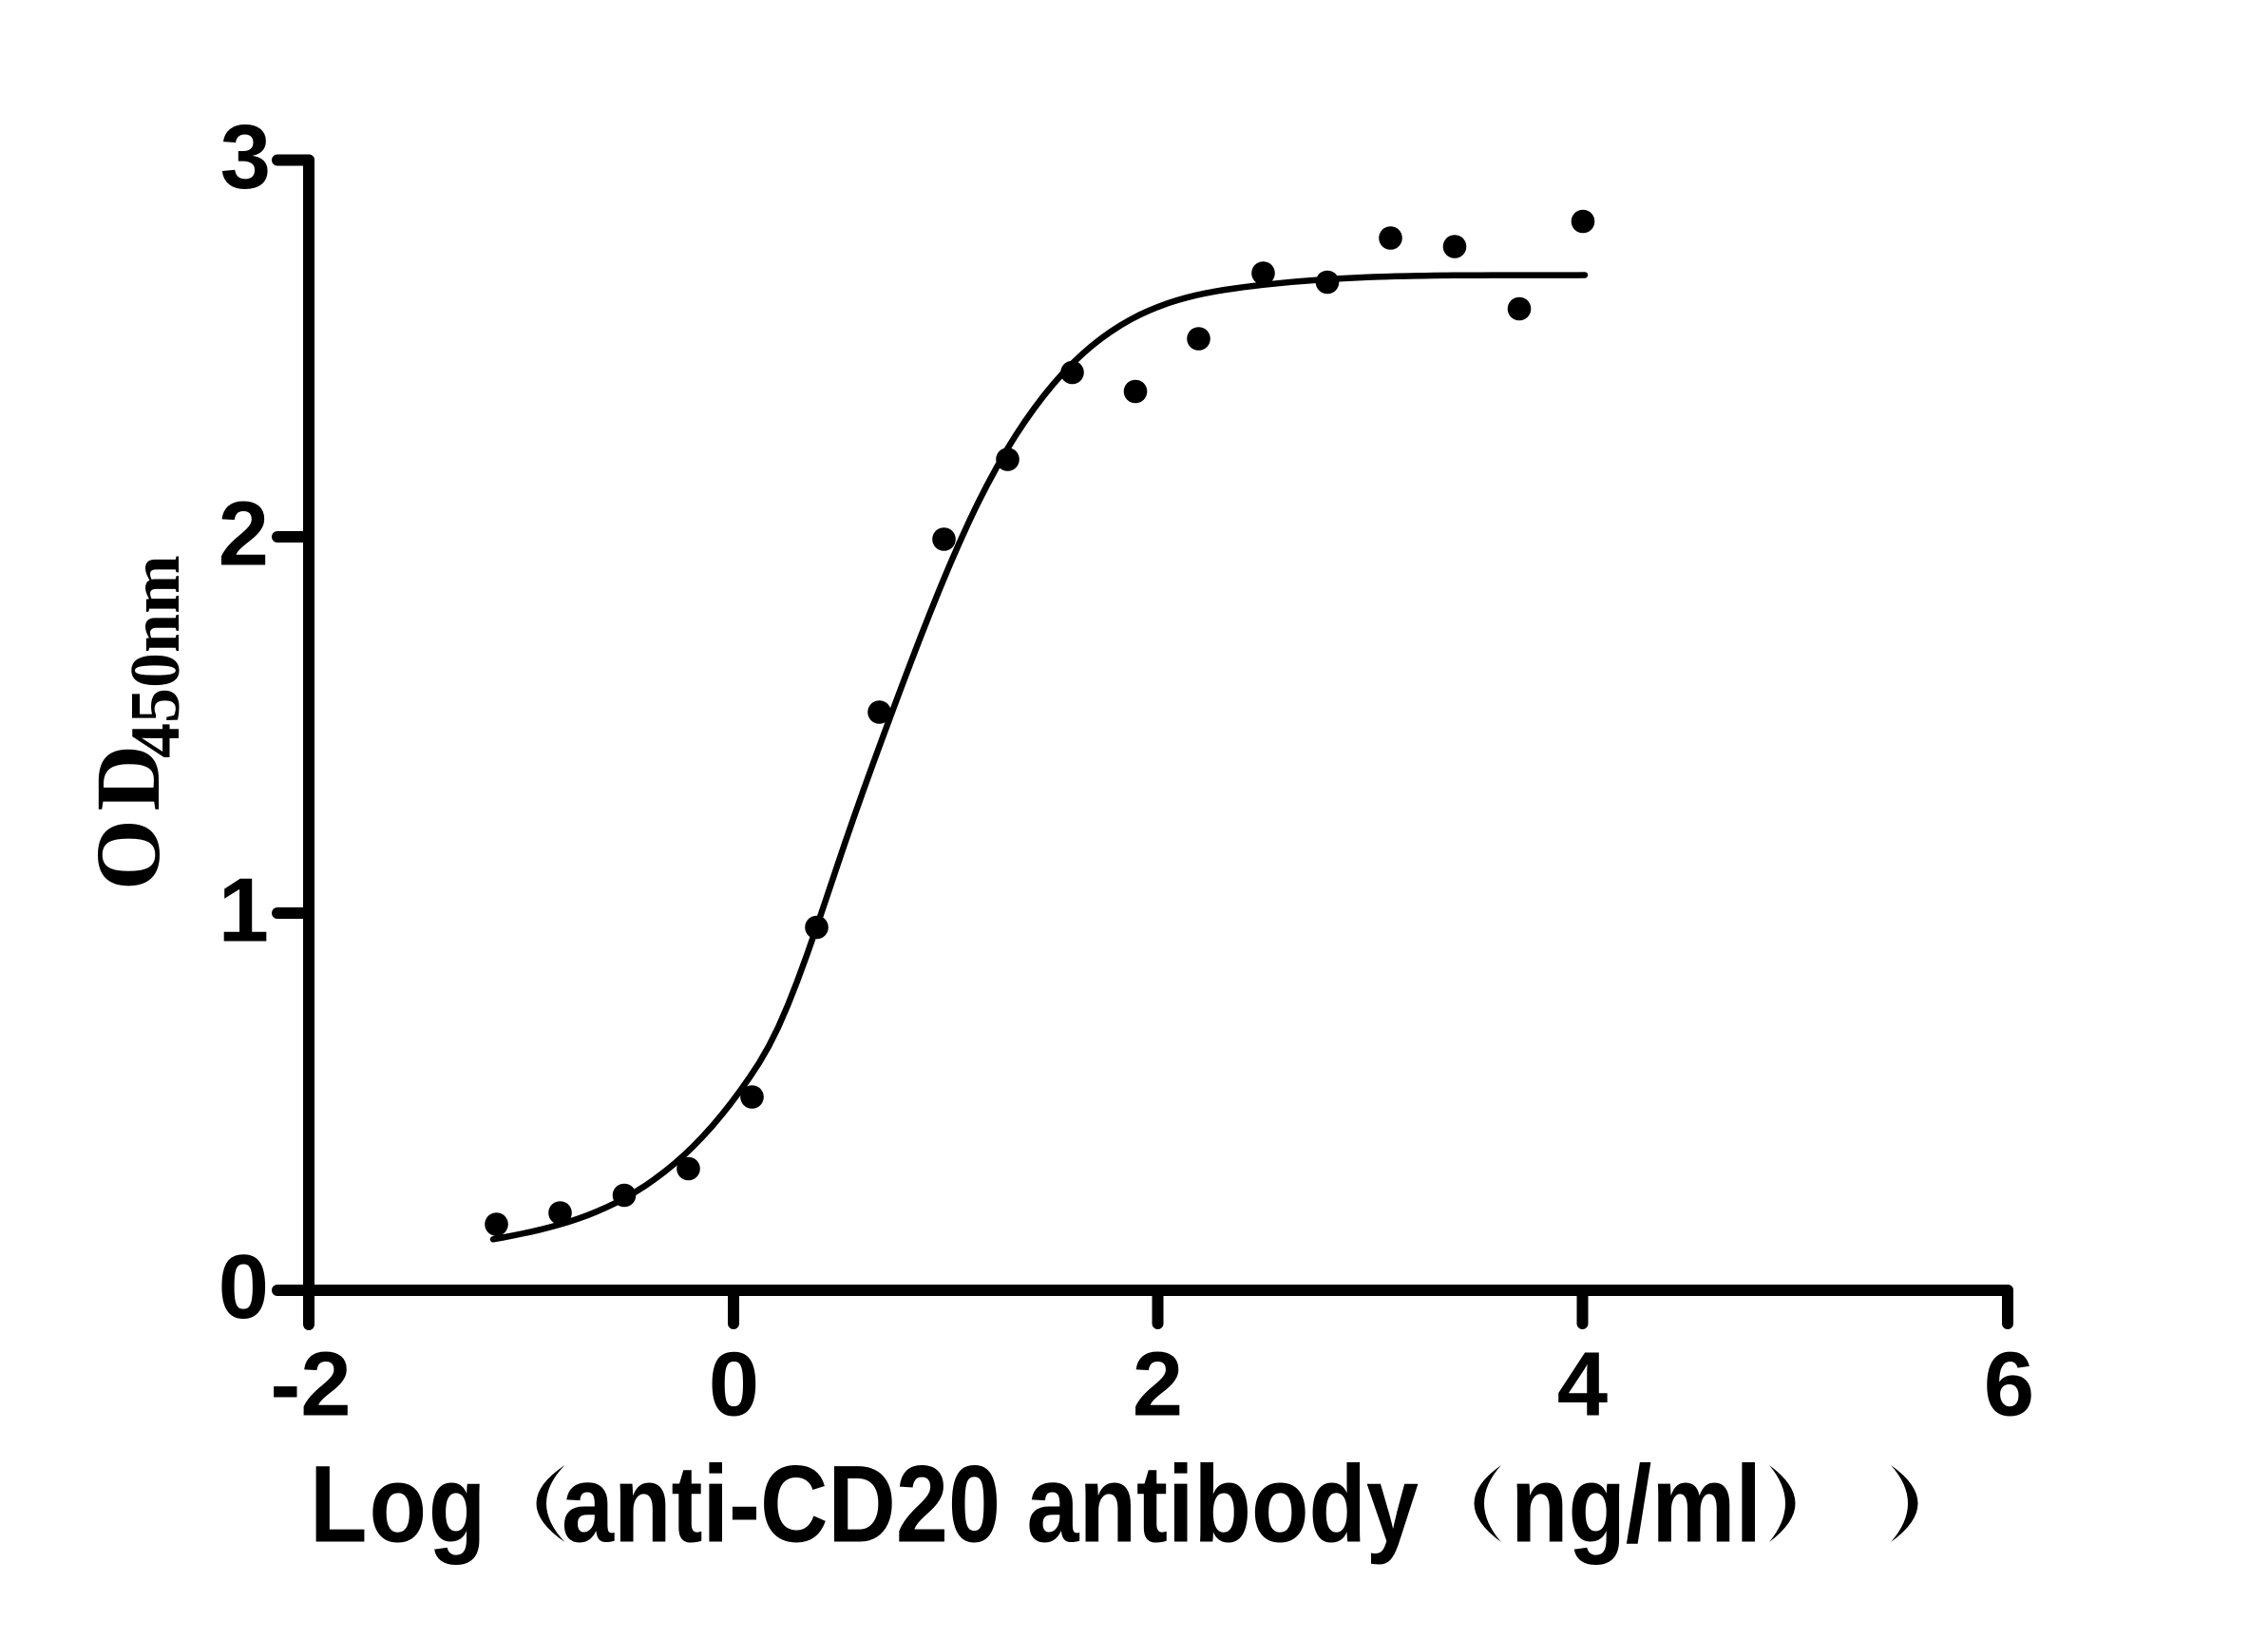 The width and height of the screenshot is (2268, 1639). I want to click on svg-text: 6, so click(2009, 1385).